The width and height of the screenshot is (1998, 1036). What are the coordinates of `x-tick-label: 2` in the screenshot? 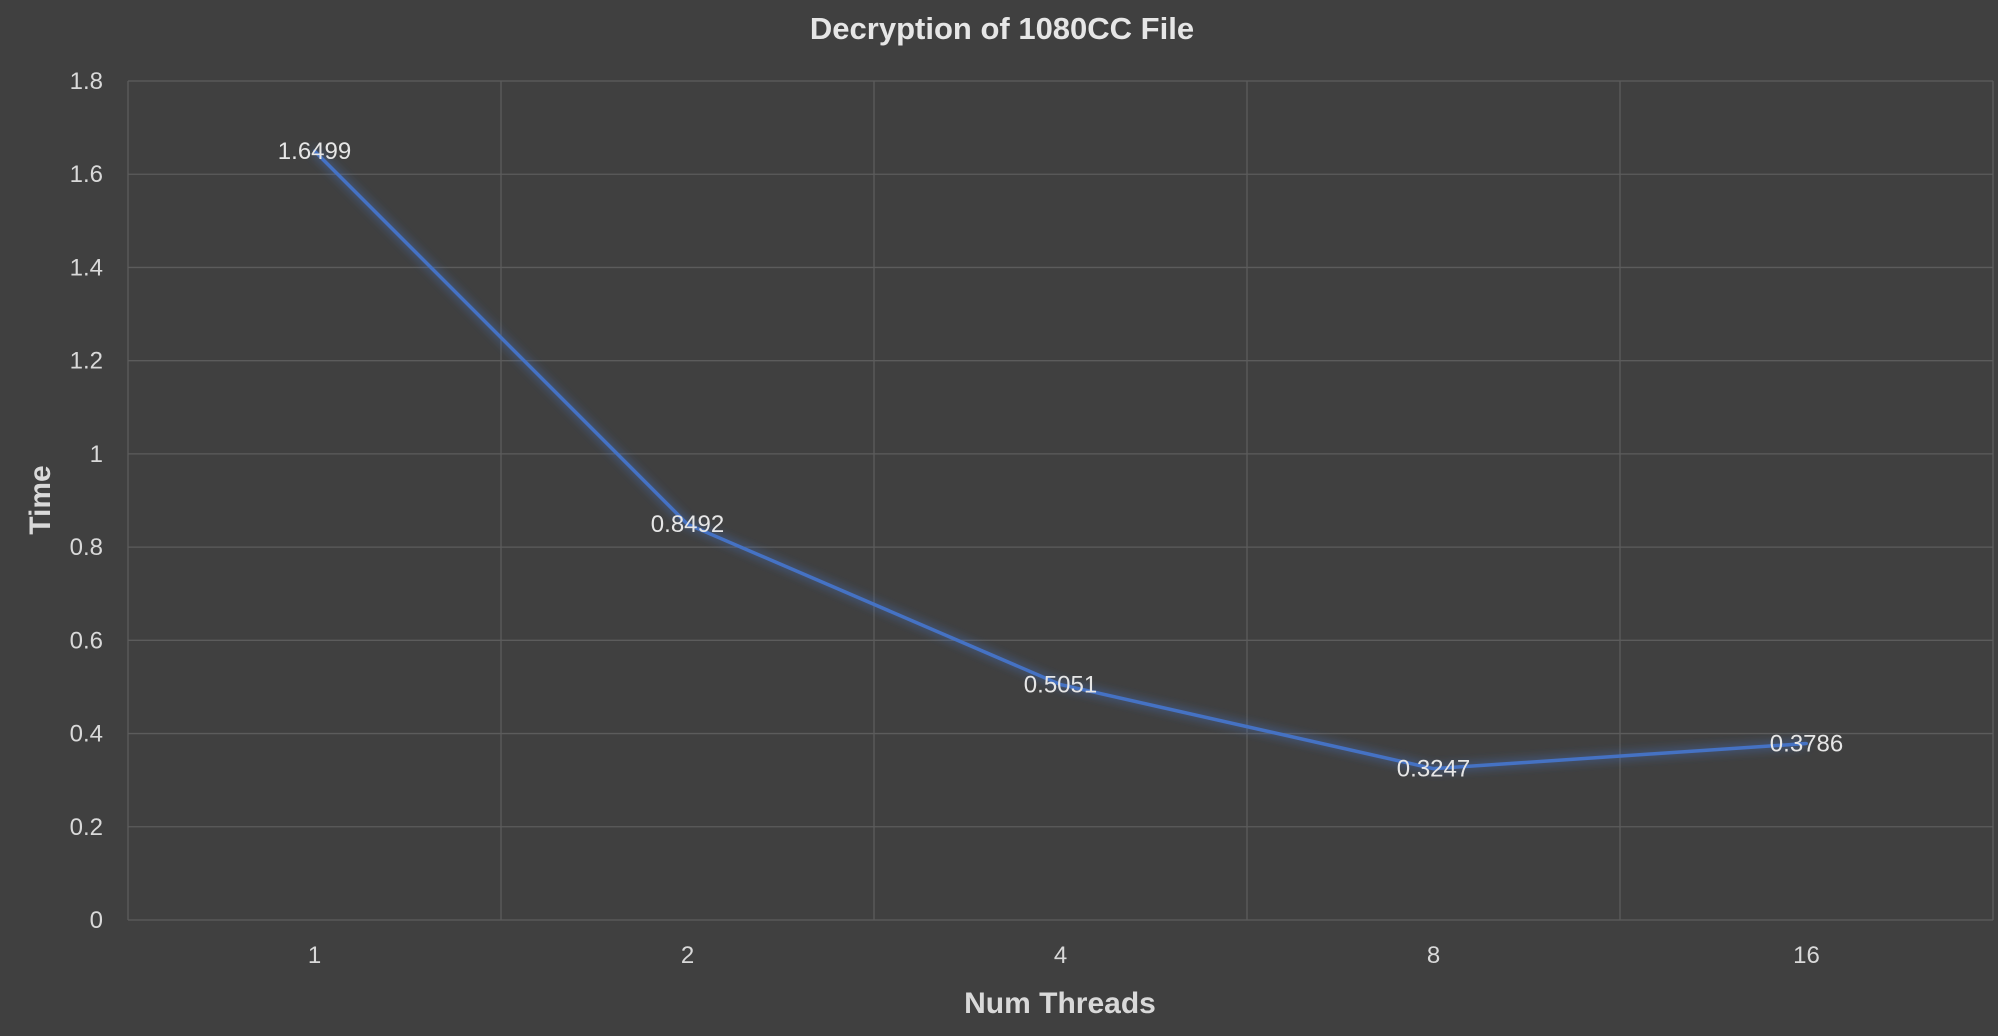 It's located at (687, 955).